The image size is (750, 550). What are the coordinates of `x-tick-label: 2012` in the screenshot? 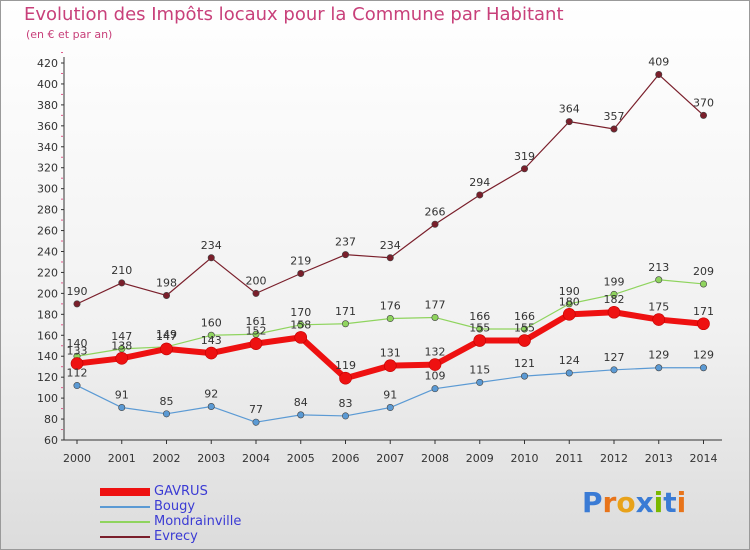 It's located at (614, 458).